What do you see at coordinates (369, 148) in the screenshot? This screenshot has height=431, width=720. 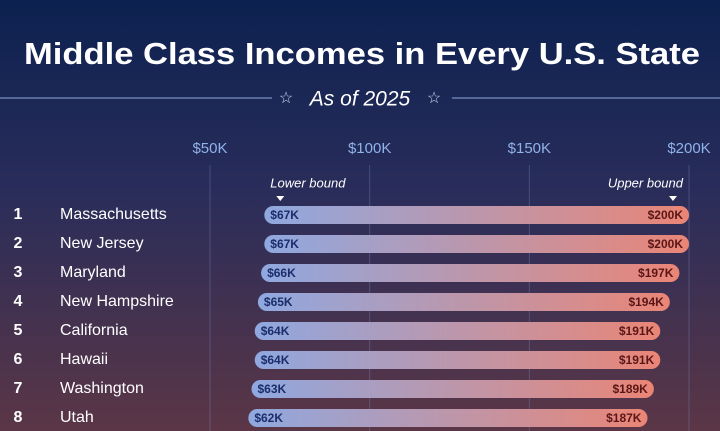 I see `x-tick-label: $100K` at bounding box center [369, 148].